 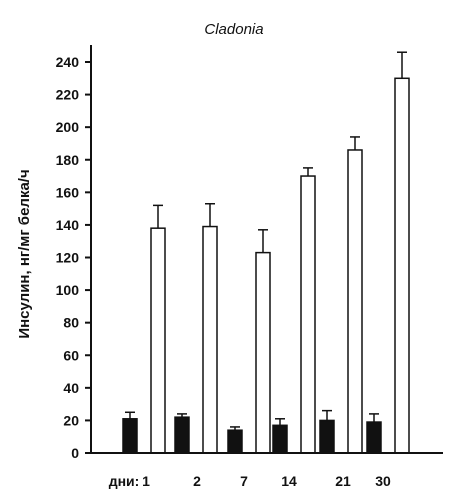 What do you see at coordinates (71, 388) in the screenshot?
I see `y-tick-label: 40` at bounding box center [71, 388].